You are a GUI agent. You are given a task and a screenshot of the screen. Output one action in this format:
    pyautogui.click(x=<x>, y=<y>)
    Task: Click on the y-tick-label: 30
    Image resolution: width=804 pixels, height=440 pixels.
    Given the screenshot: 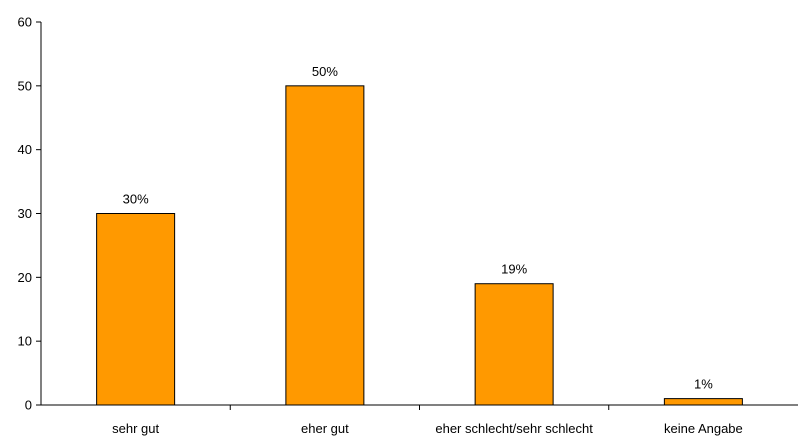 What is the action you would take?
    pyautogui.click(x=25, y=213)
    